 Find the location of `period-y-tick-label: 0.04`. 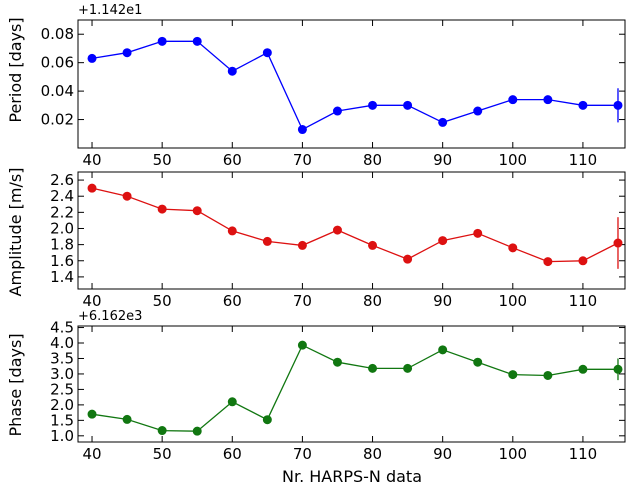

period-y-tick-label: 0.04 is located at coordinates (57, 91).